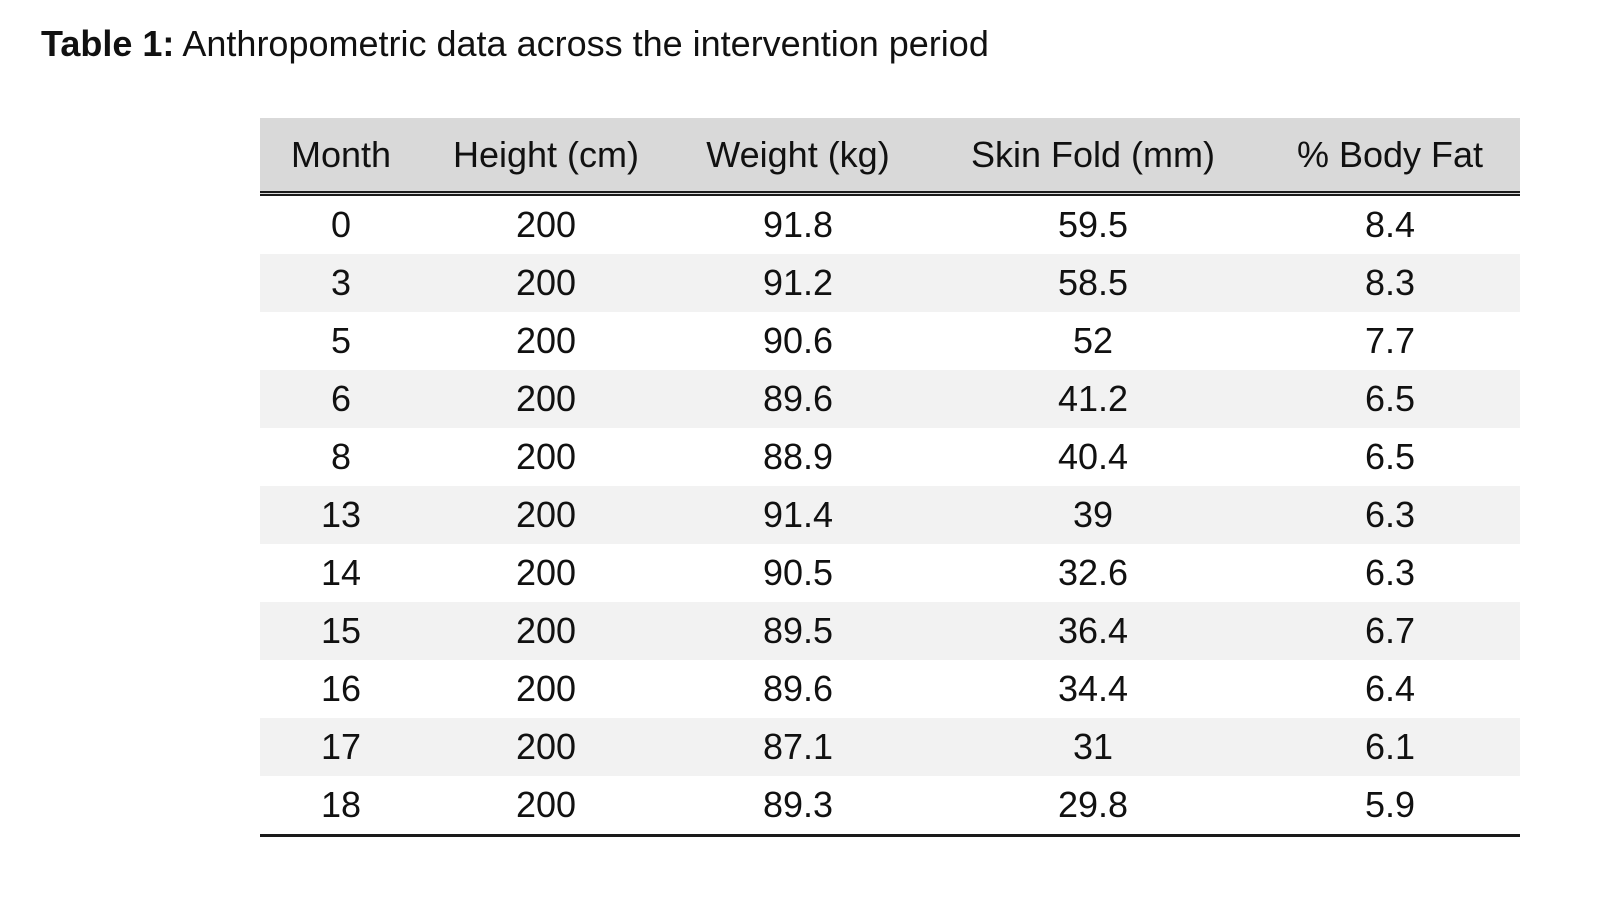 This screenshot has height=910, width=1600. Describe the element at coordinates (890, 573) in the screenshot. I see `table-row: 14 200 90.5 32.6 6.3` at that location.